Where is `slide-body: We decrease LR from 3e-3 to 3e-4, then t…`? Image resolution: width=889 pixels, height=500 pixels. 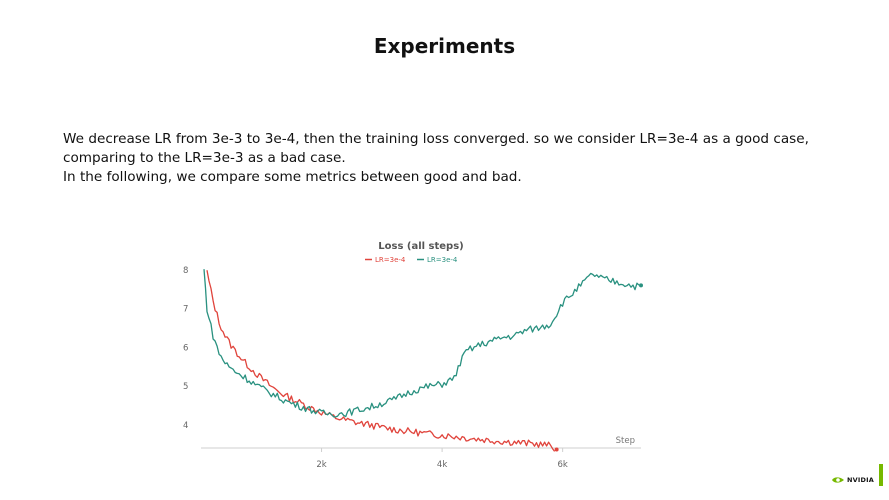
slide-body: We decrease LR from 3e-3 to 3e-4, then t… is located at coordinates (458, 158).